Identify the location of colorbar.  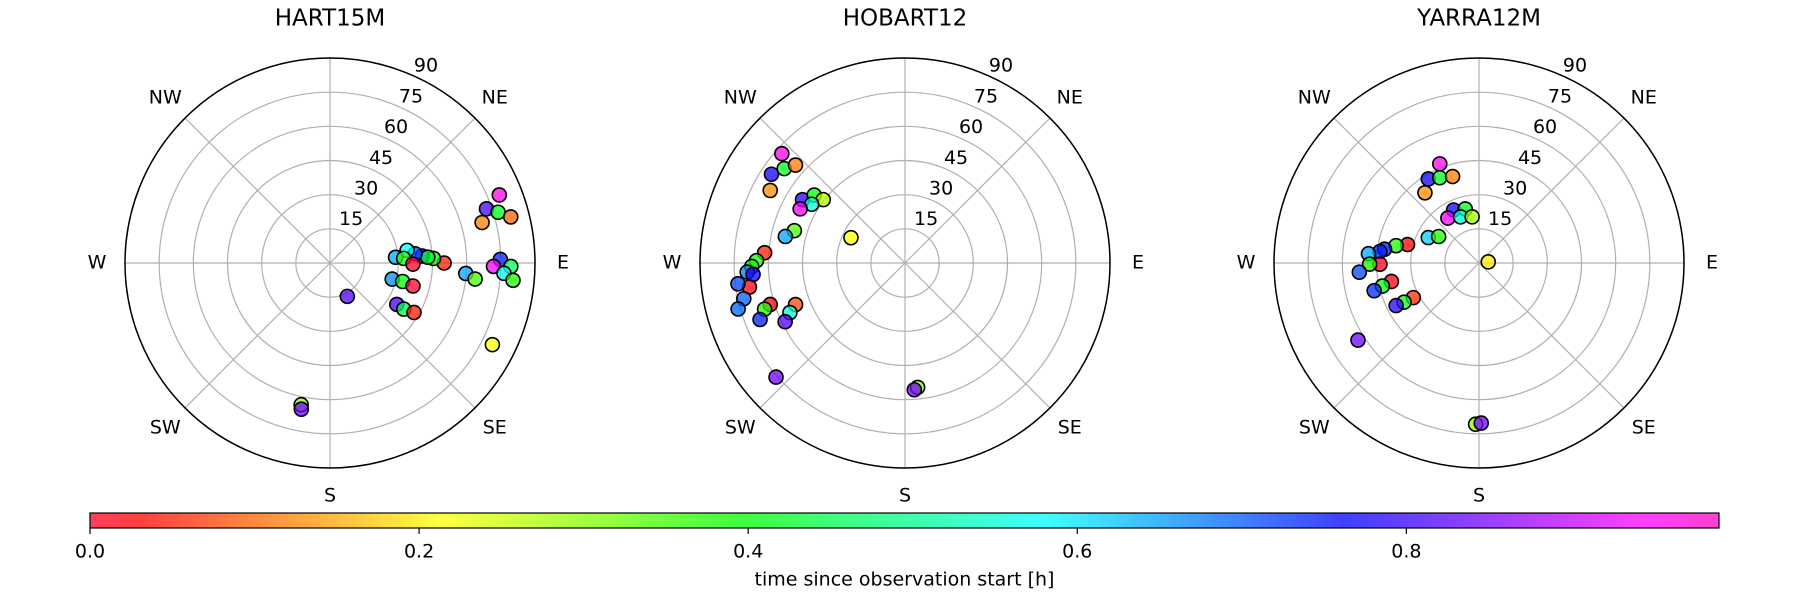
(904, 520).